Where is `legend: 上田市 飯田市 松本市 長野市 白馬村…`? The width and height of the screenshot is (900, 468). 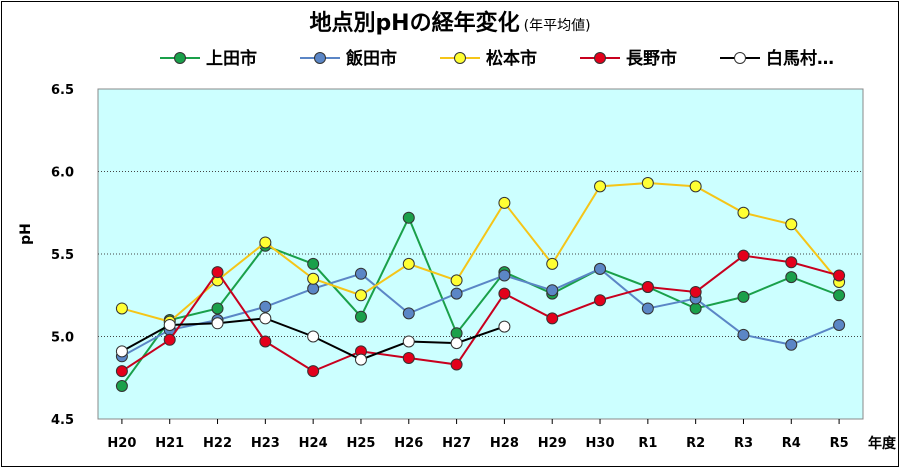 legend: 上田市 飯田市 松本市 長野市 白馬村… is located at coordinates (497, 58).